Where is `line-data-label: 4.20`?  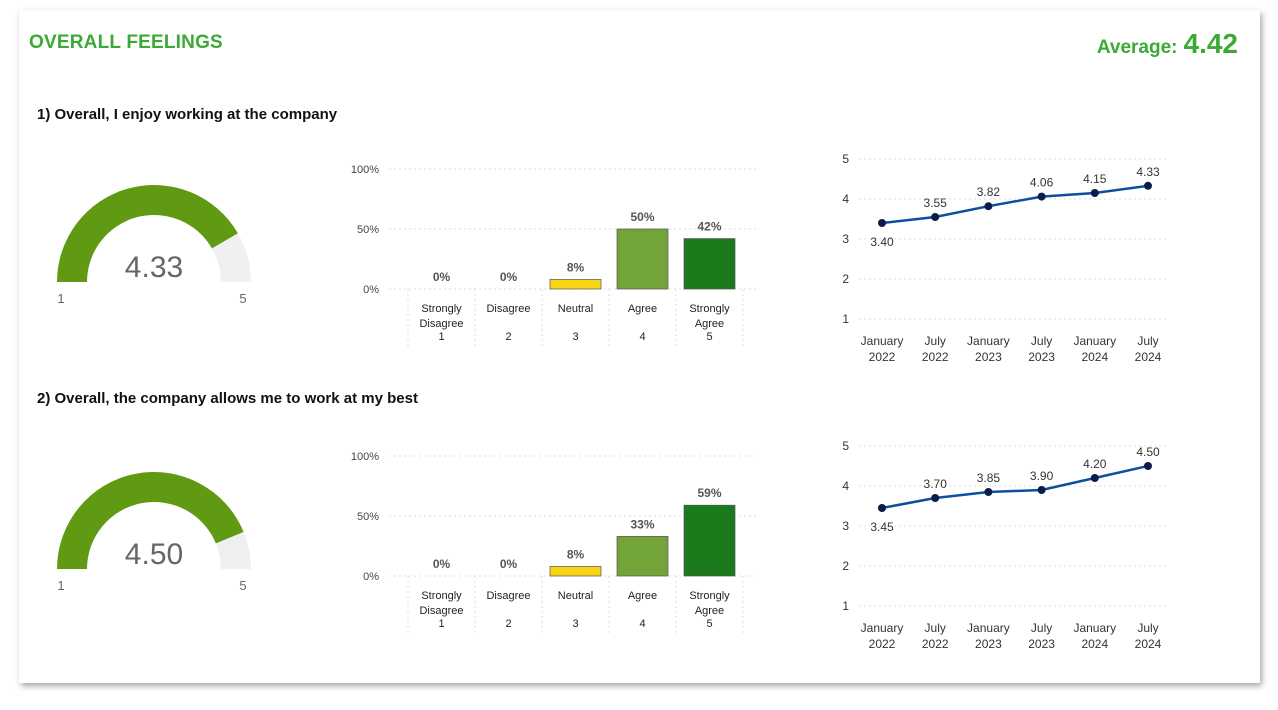
line-data-label: 4.20 is located at coordinates (1095, 464).